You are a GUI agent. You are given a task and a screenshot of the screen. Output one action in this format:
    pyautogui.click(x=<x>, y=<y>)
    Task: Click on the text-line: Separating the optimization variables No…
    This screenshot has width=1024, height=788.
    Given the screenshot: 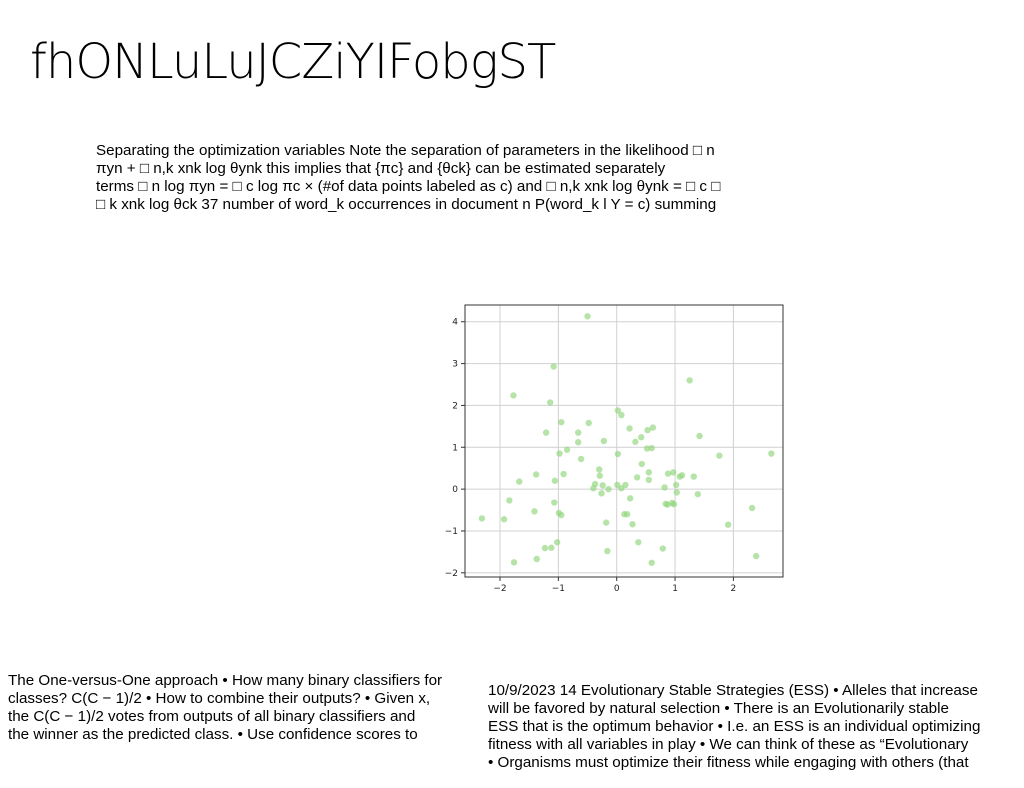 What is the action you would take?
    pyautogui.click(x=405, y=150)
    